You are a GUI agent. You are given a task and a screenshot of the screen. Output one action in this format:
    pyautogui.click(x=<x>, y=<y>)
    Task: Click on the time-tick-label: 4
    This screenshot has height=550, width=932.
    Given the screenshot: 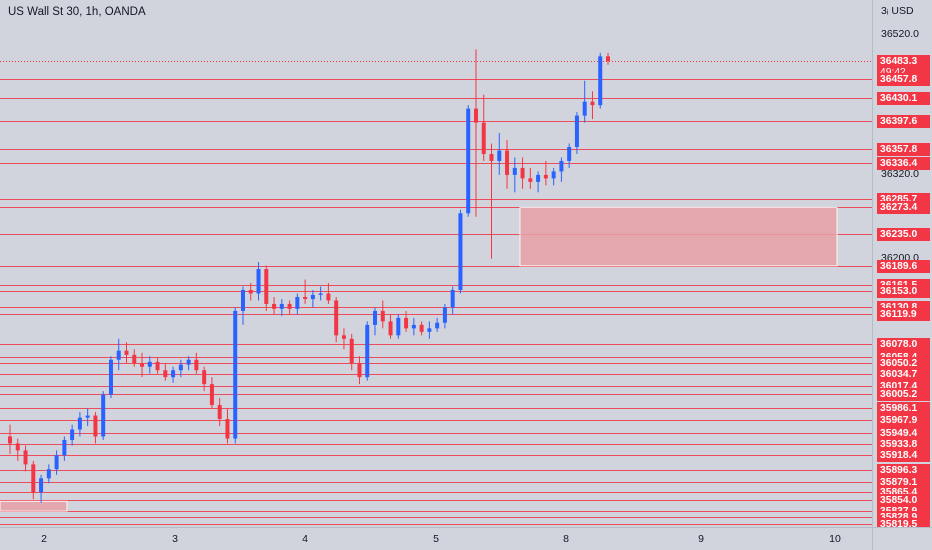 What is the action you would take?
    pyautogui.click(x=305, y=539)
    